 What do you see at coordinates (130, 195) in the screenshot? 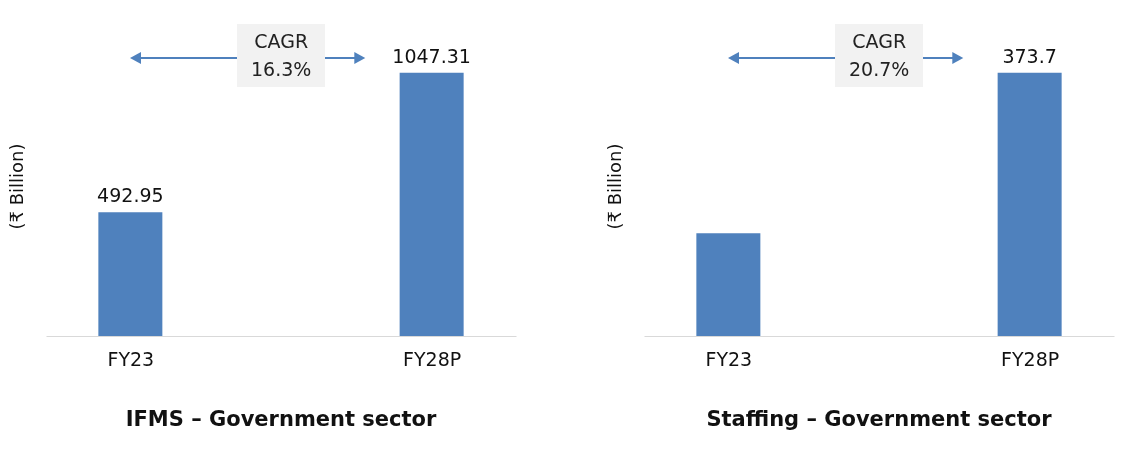
I see `data-label: 492.95` at bounding box center [130, 195].